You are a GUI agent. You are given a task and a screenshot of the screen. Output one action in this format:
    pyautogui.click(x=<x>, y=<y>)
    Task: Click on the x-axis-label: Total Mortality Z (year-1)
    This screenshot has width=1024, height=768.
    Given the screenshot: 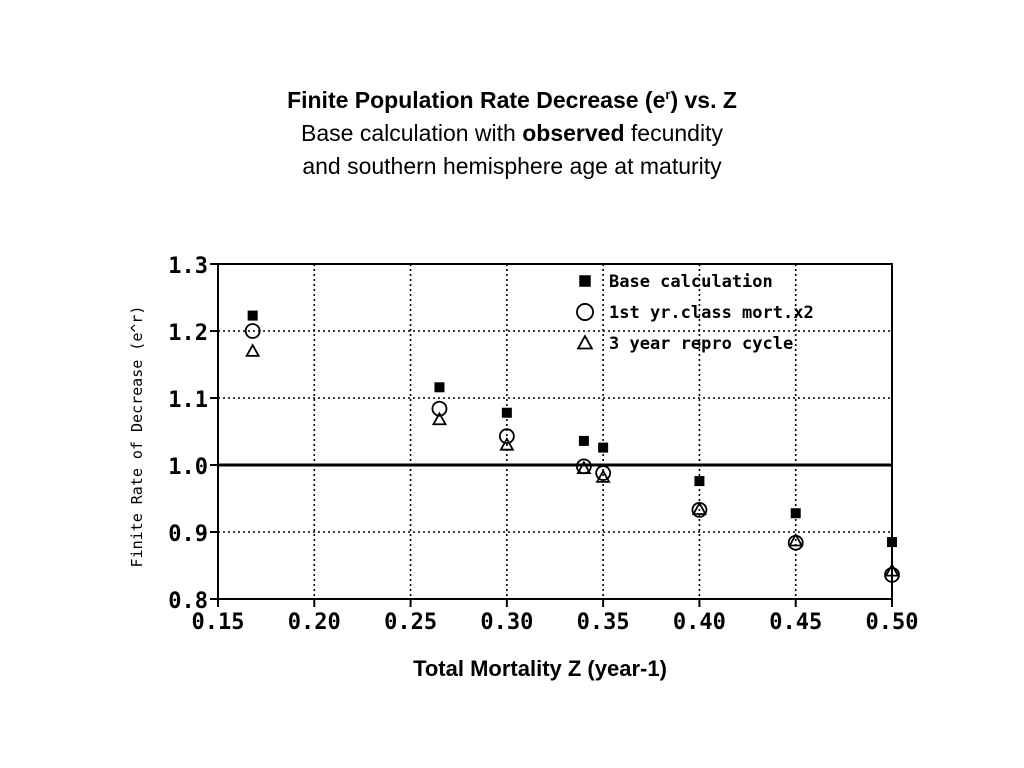 What is the action you would take?
    pyautogui.click(x=540, y=668)
    